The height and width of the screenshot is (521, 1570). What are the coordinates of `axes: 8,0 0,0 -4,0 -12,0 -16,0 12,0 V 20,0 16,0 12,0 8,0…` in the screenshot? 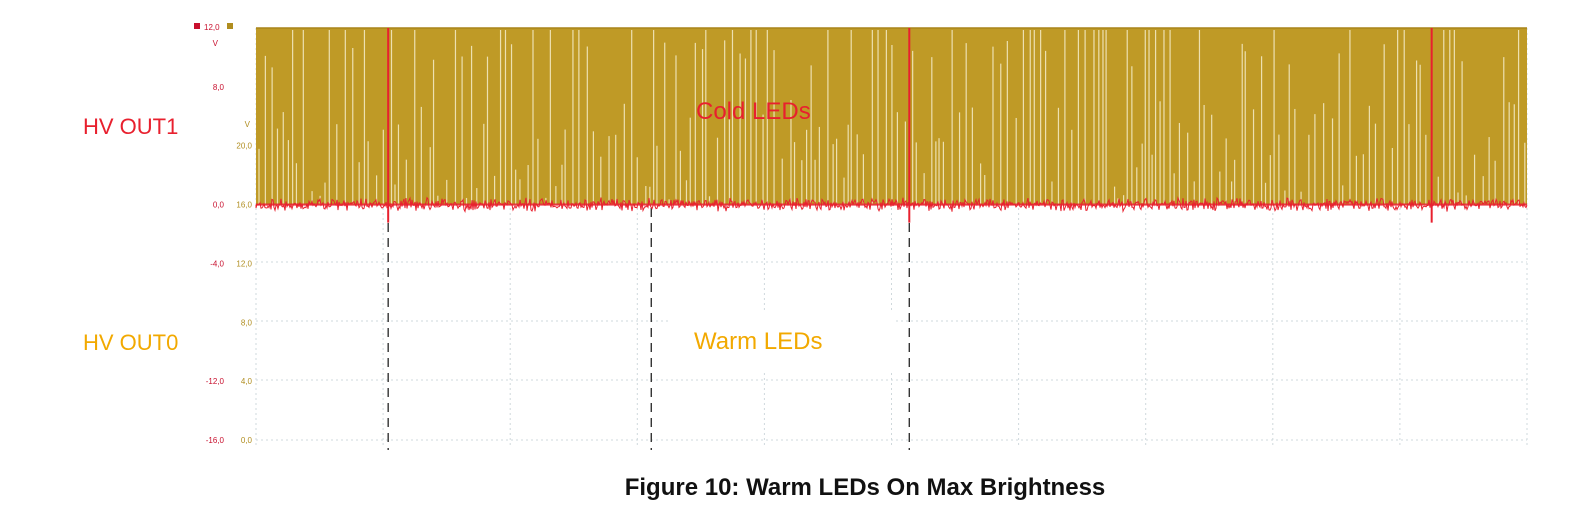 It's located at (228, 234).